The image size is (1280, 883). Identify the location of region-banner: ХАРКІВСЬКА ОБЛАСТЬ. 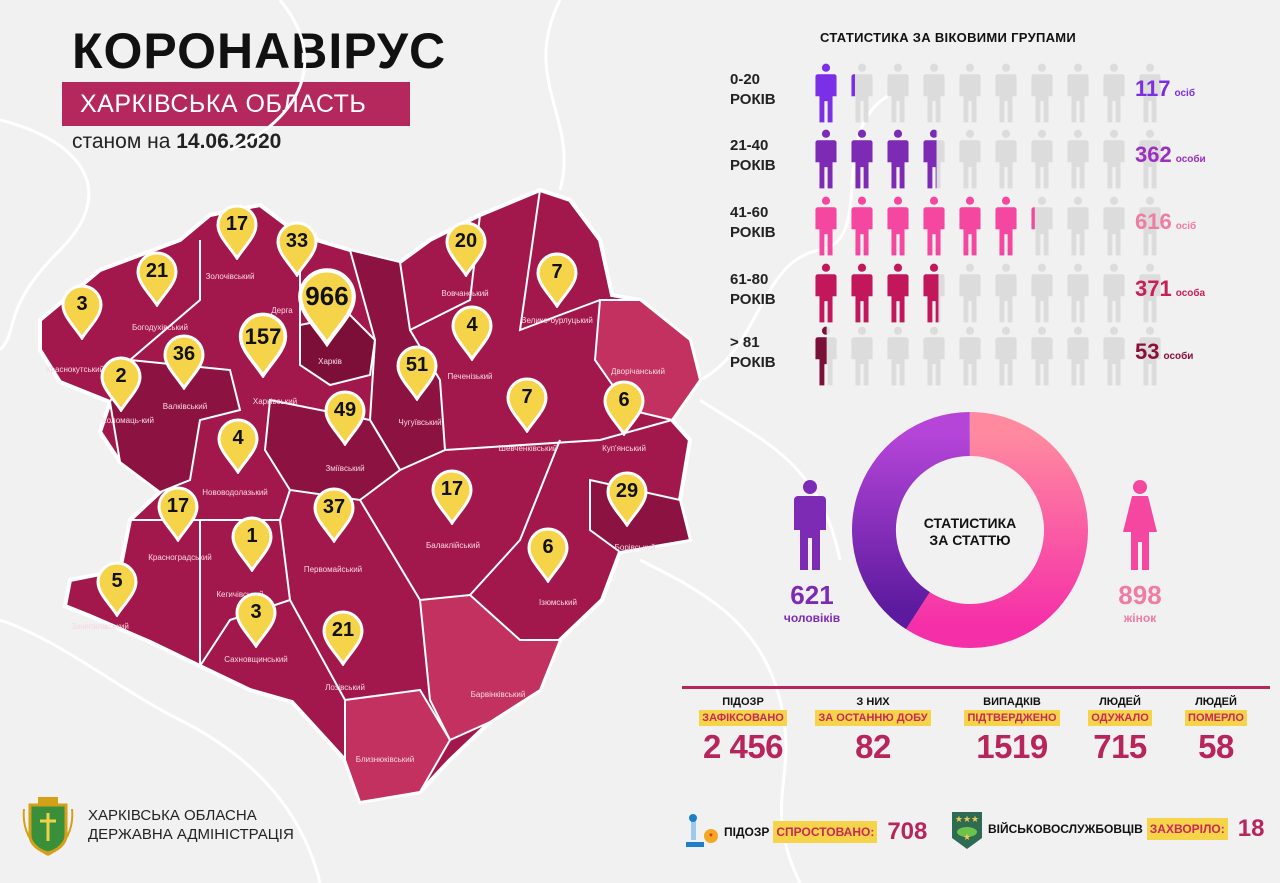
(236, 104).